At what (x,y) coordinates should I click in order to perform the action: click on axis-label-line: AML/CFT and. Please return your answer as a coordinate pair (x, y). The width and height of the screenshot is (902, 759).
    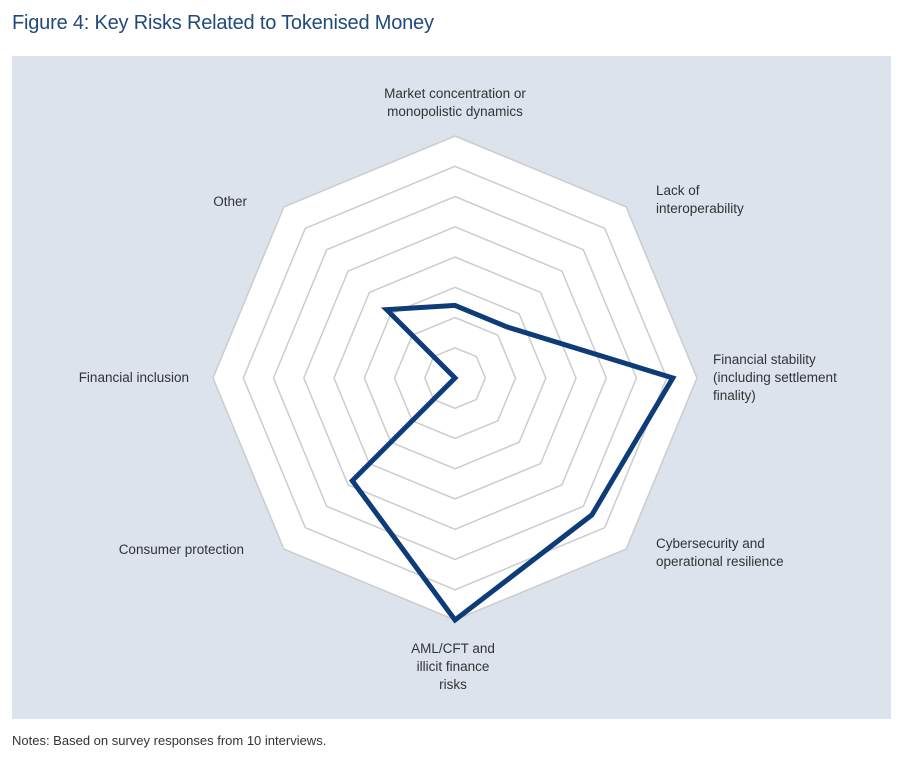
    Looking at the image, I should click on (453, 648).